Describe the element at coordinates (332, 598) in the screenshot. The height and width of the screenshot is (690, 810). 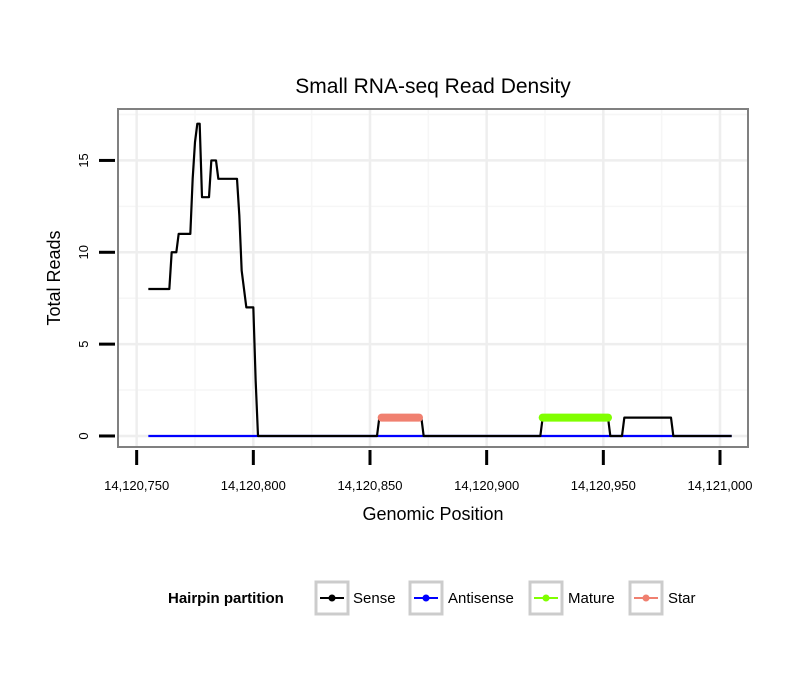
I see `legend-key-dot-sense` at that location.